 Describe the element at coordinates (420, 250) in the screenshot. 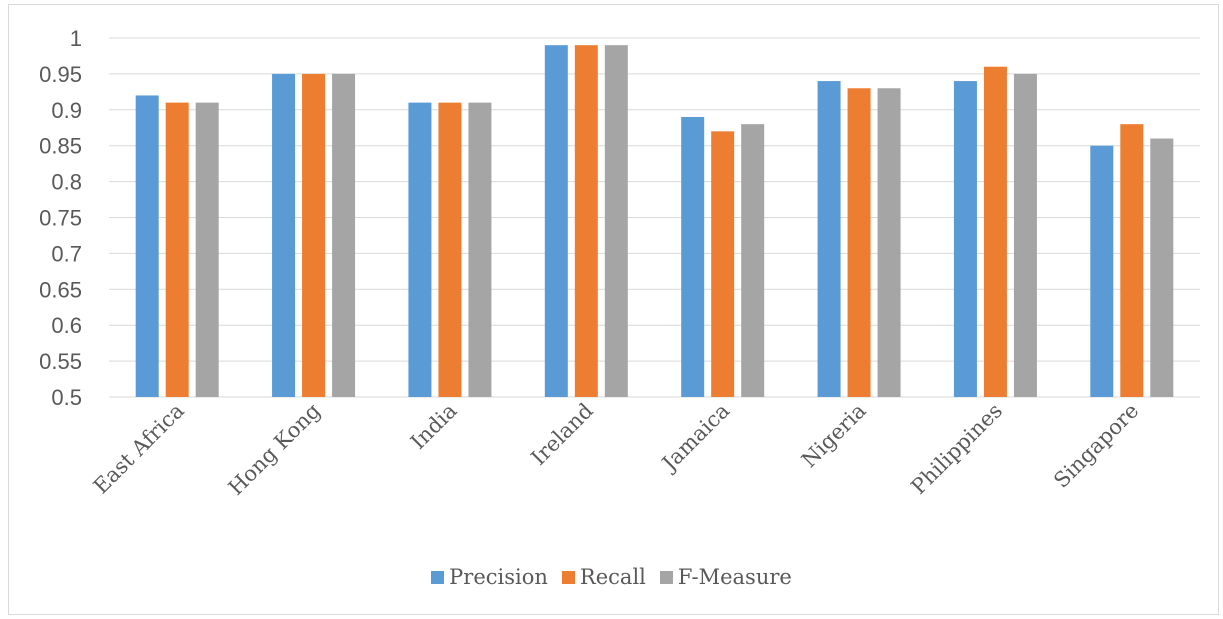

I see `bar-precision-india` at that location.